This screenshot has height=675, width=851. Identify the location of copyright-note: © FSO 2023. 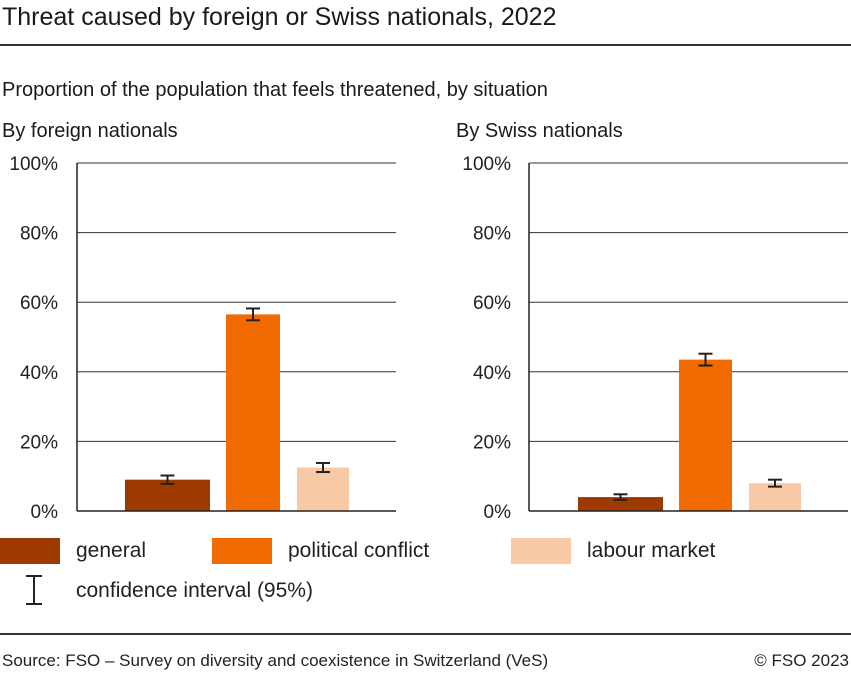
(801, 660).